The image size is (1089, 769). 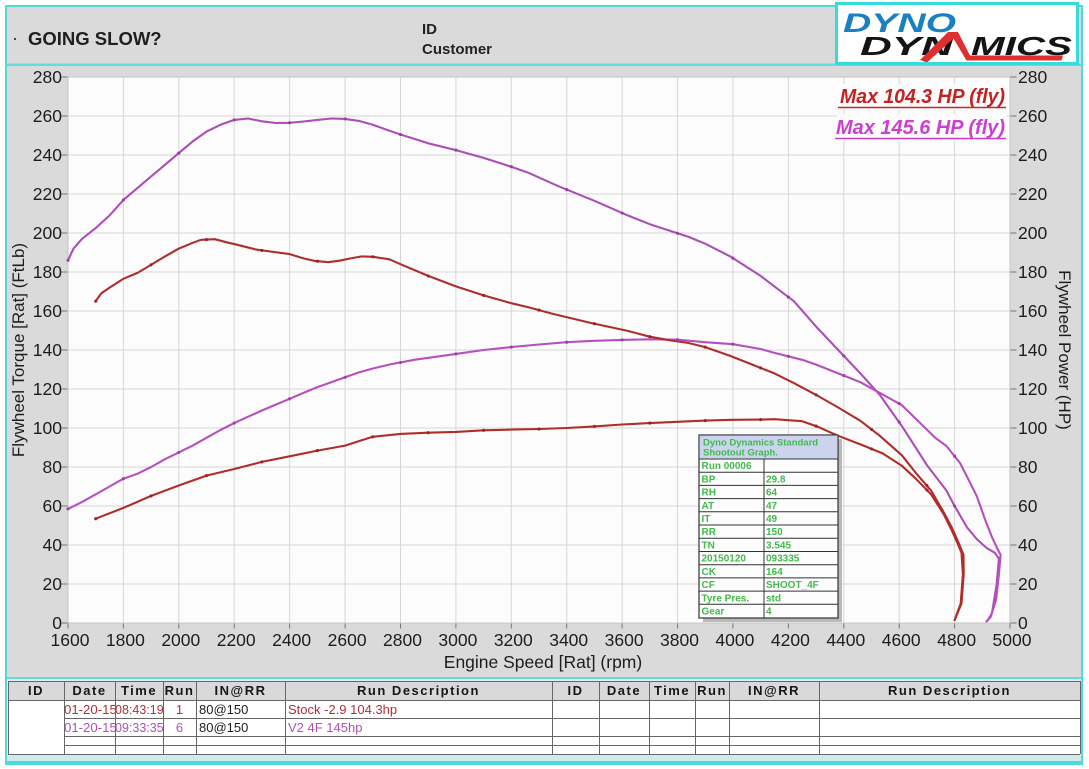 What do you see at coordinates (778, 546) in the screenshot?
I see `svg-text: 3.545` at bounding box center [778, 546].